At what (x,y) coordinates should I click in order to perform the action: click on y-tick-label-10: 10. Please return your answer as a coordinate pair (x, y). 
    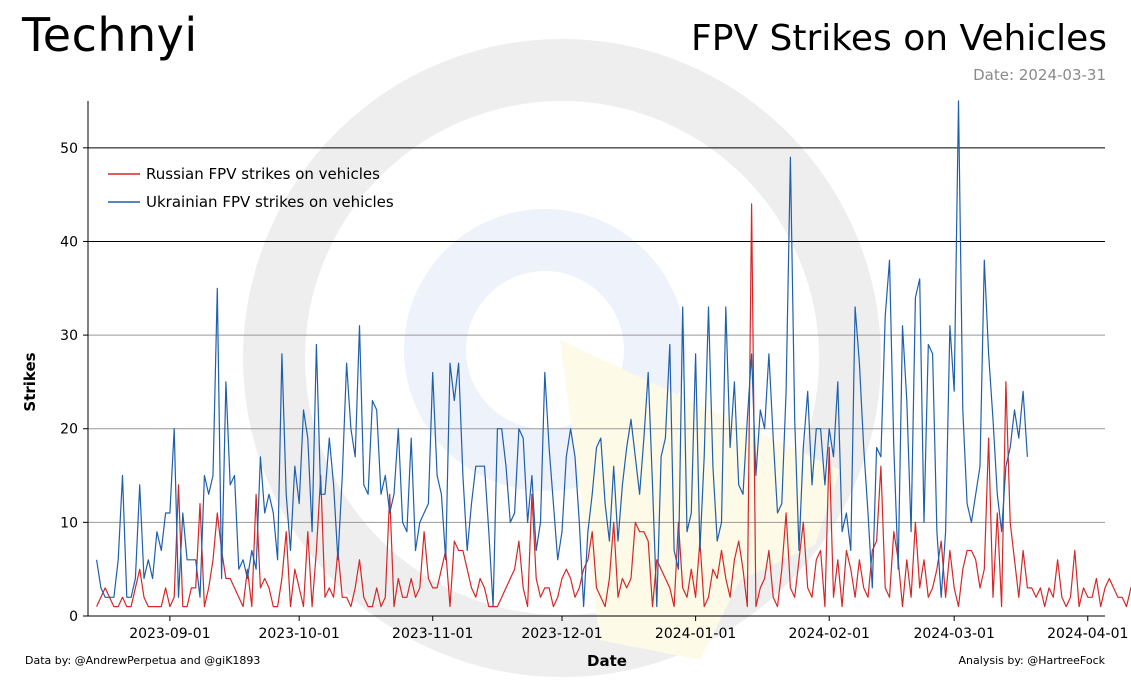
    Looking at the image, I should click on (69, 523).